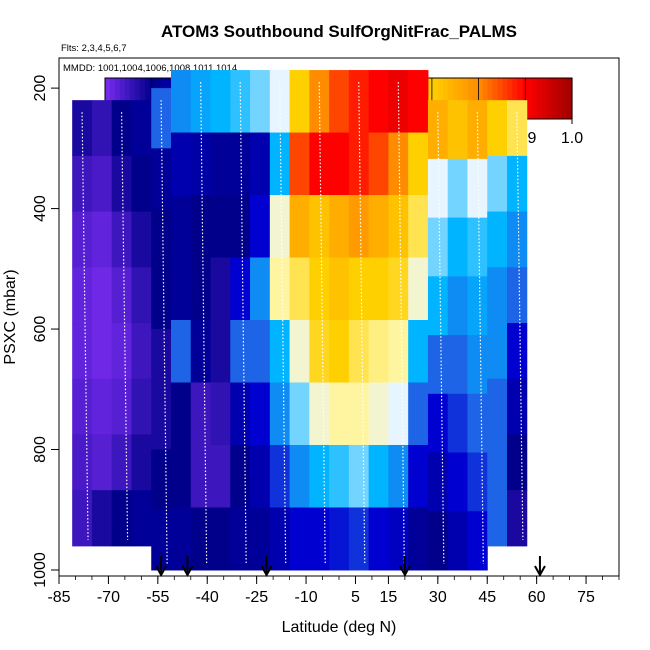  What do you see at coordinates (40, 329) in the screenshot?
I see `y-tick-label: 600` at bounding box center [40, 329].